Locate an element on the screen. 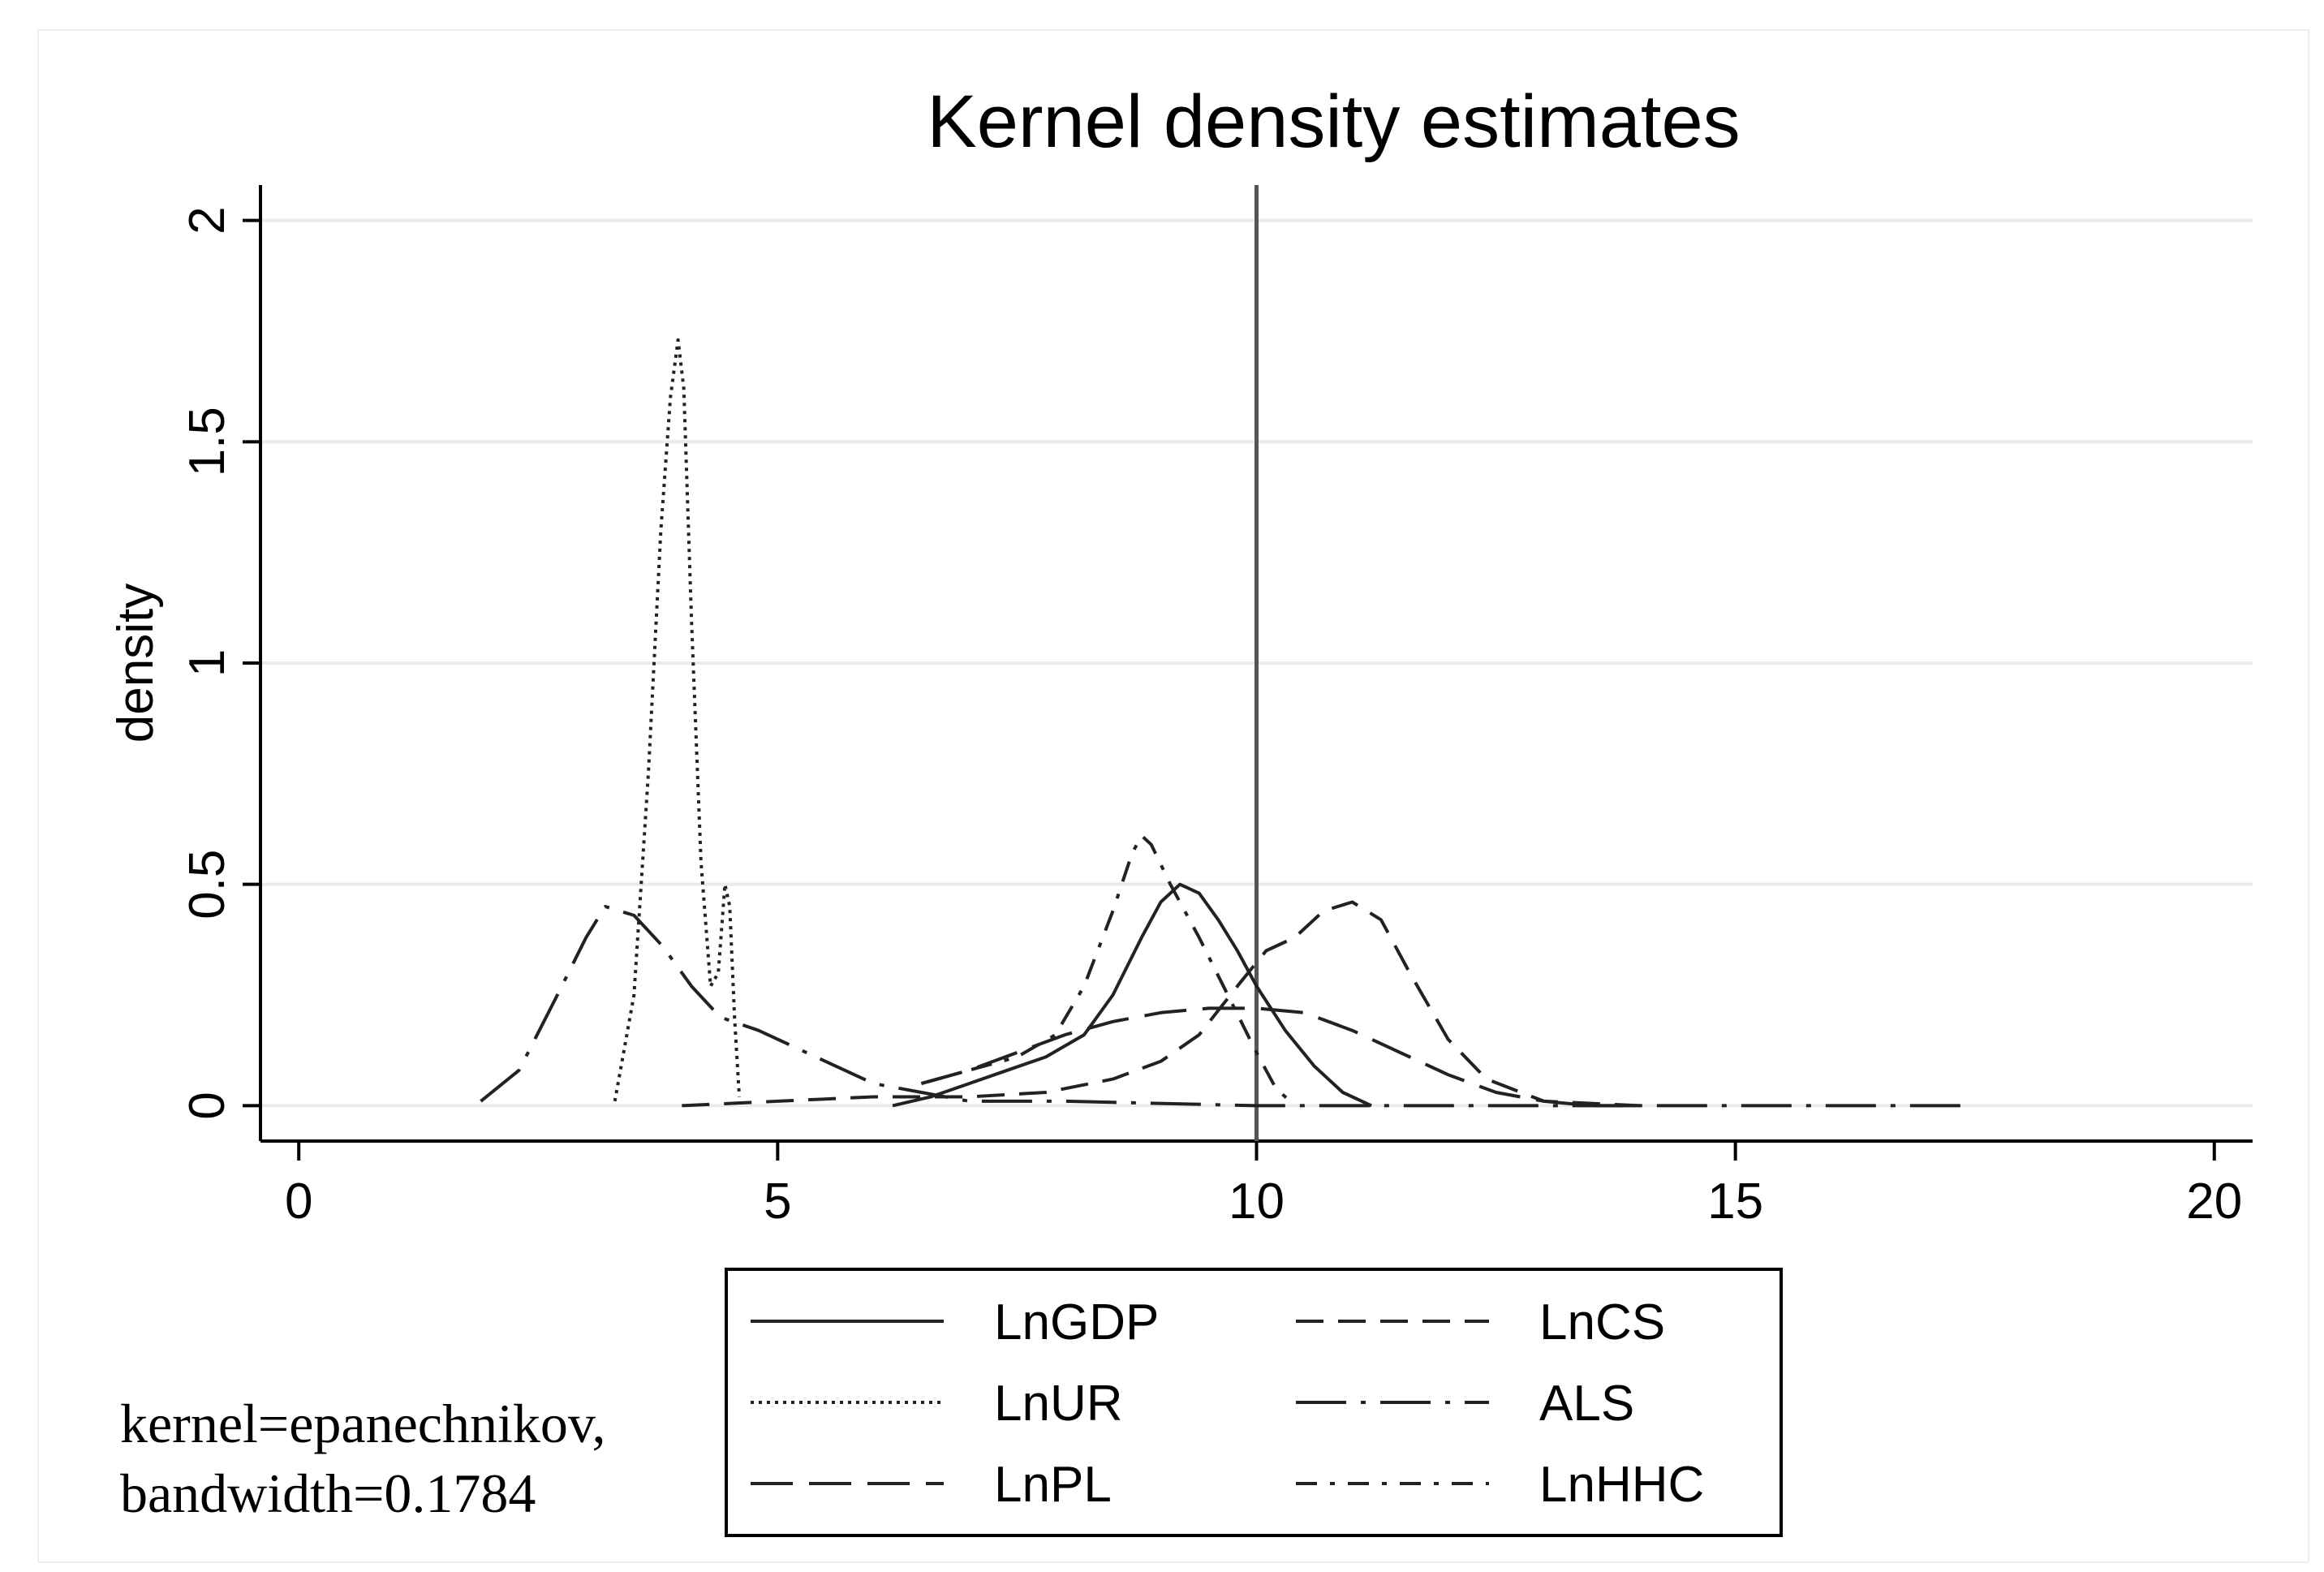 Image resolution: width=2324 pixels, height=1572 pixels. legend-label-als: ALS is located at coordinates (1586, 1404).